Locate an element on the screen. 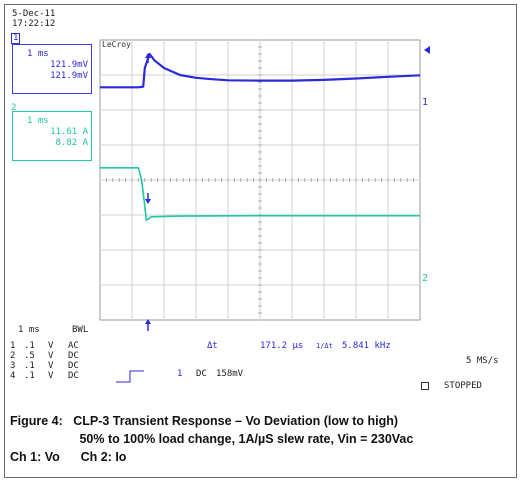 This screenshot has width=523, height=483. channel-setting-number: 1 is located at coordinates (13, 346).